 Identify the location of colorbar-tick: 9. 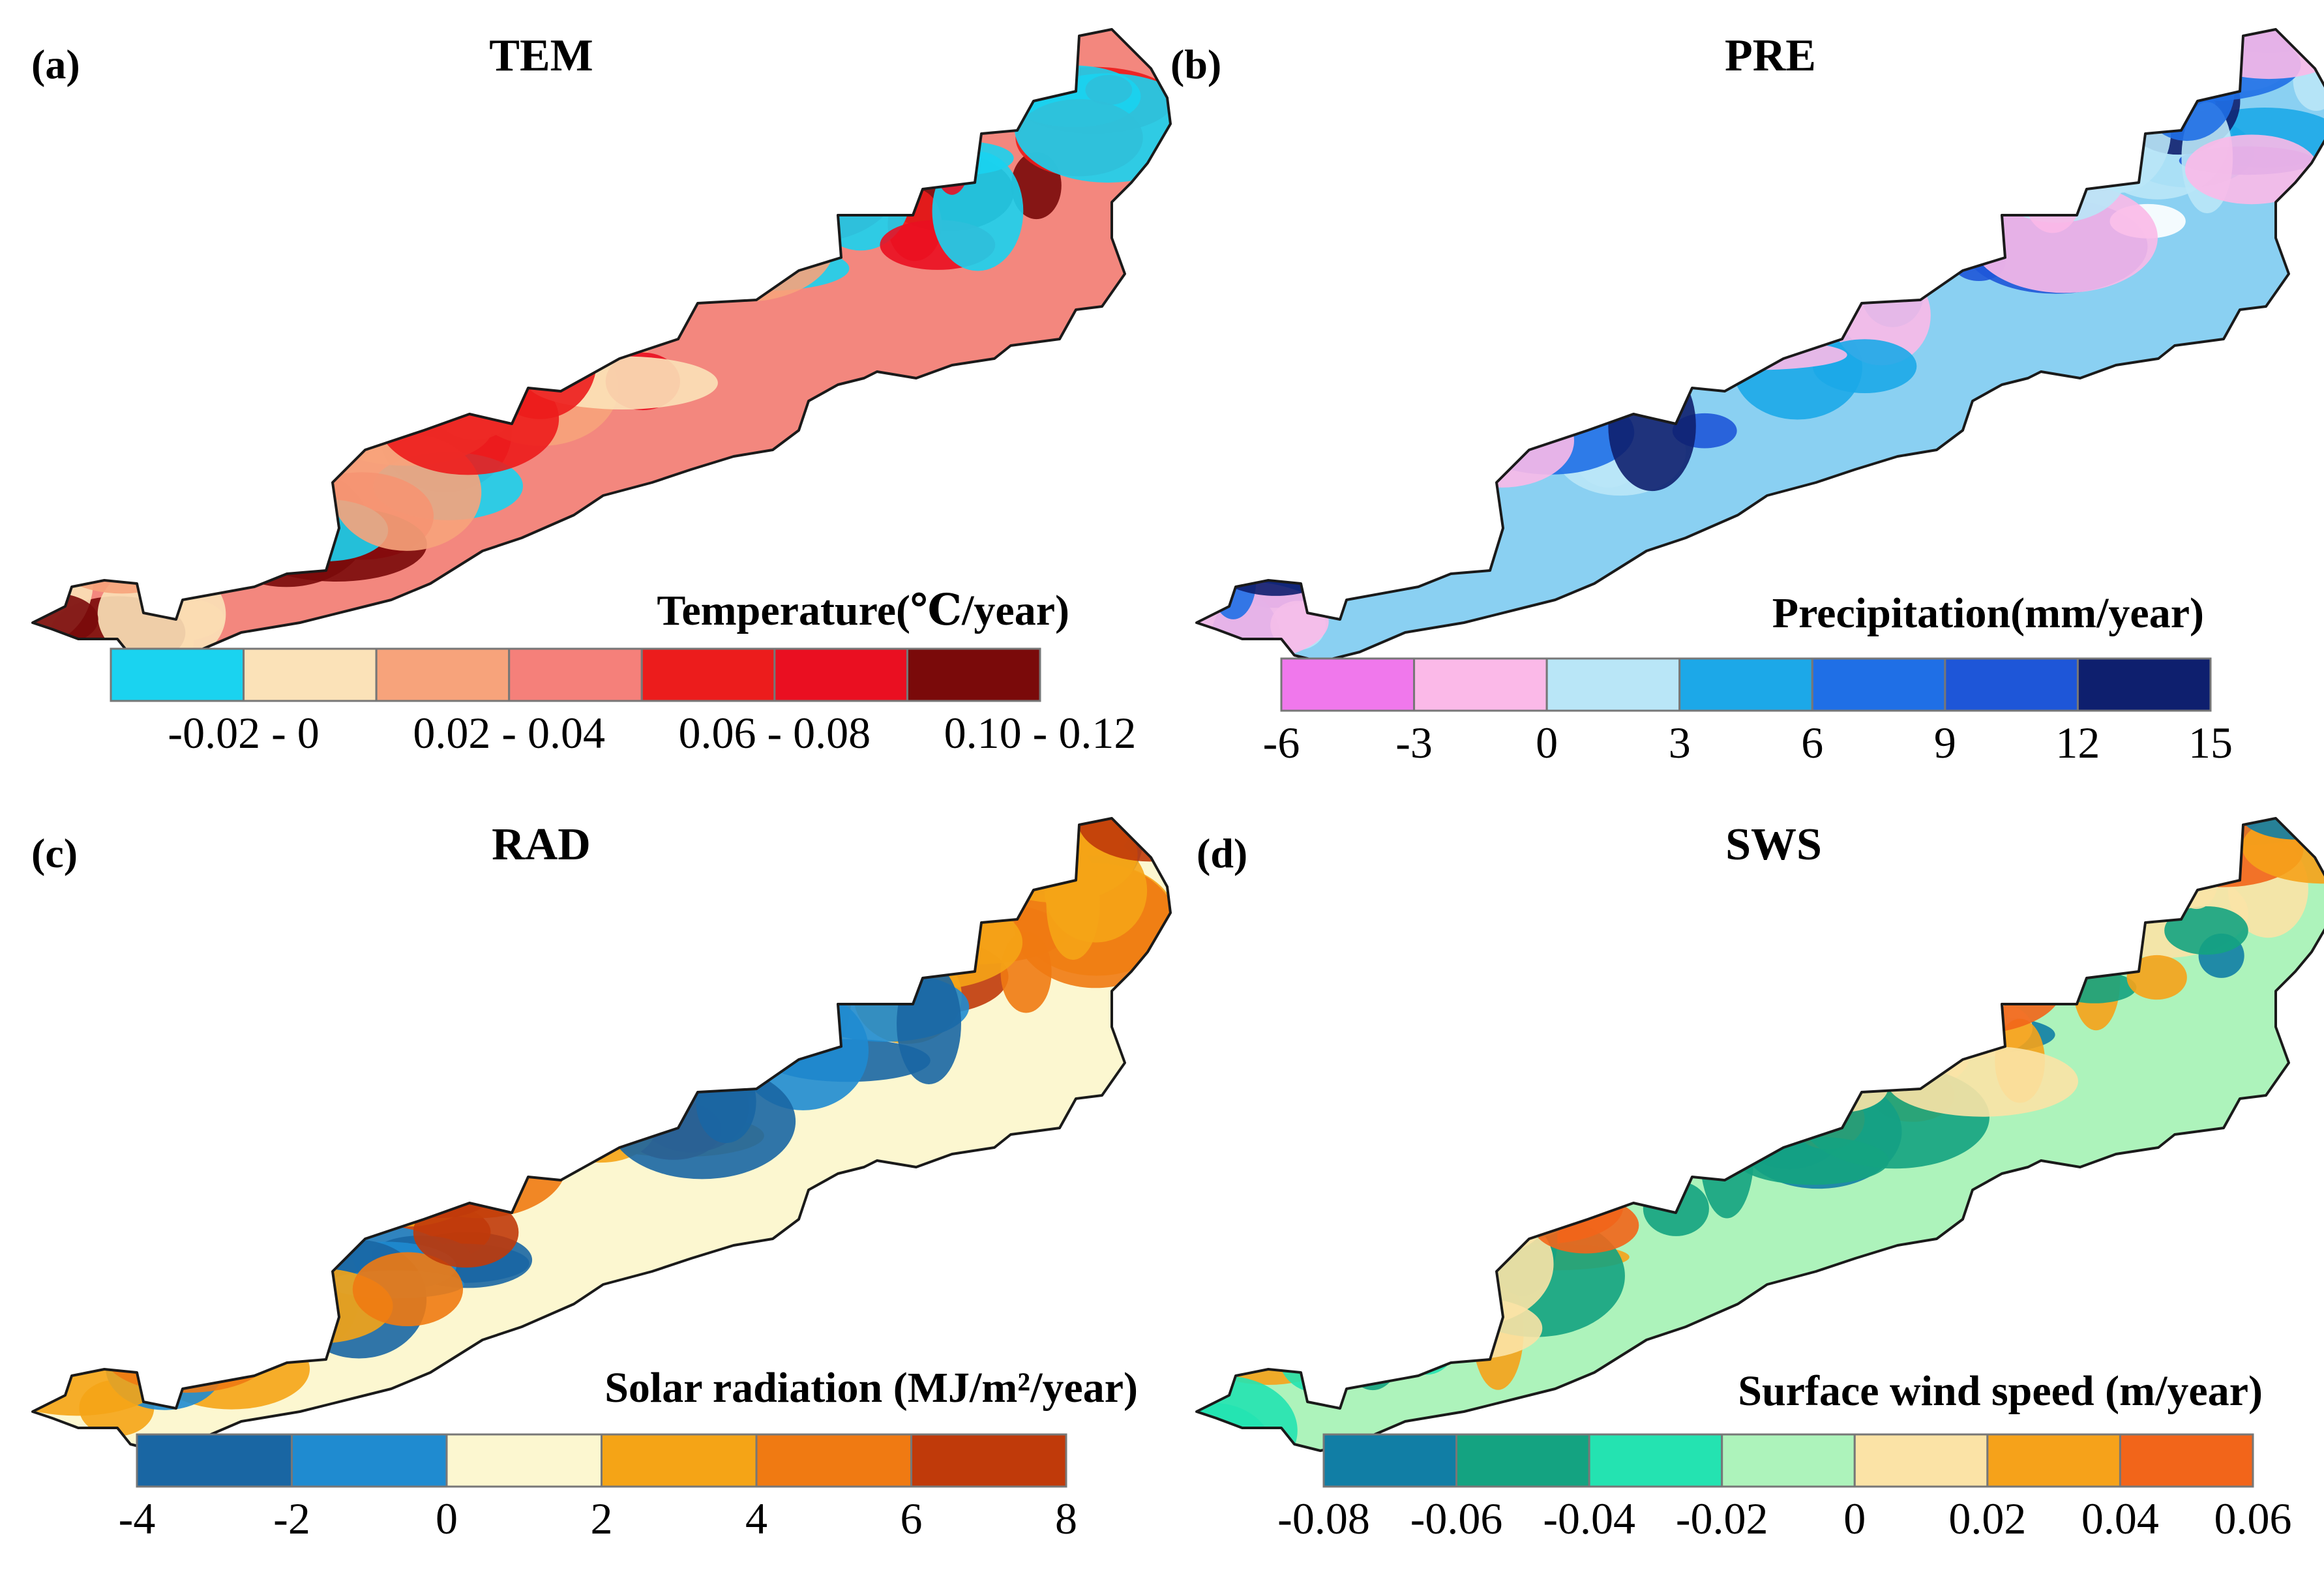
(1945, 742).